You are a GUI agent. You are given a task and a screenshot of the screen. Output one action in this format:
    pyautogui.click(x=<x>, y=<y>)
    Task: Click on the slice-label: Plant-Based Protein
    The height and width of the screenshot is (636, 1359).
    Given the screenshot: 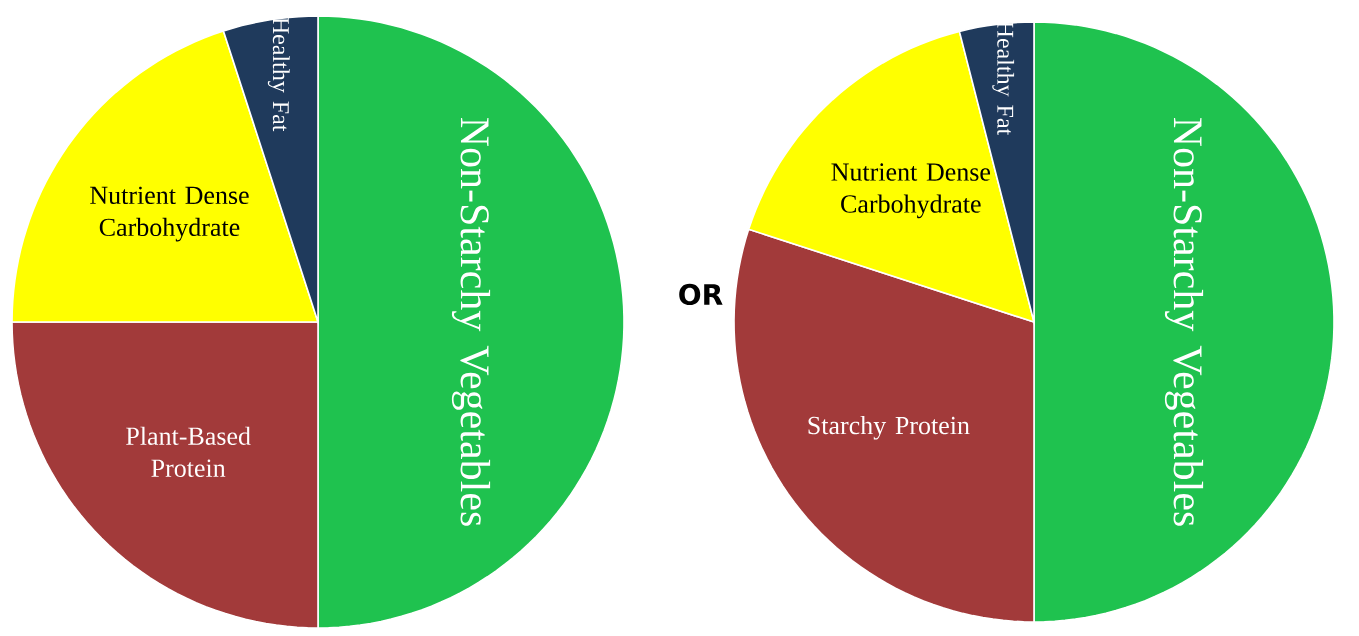 What is the action you would take?
    pyautogui.click(x=188, y=451)
    